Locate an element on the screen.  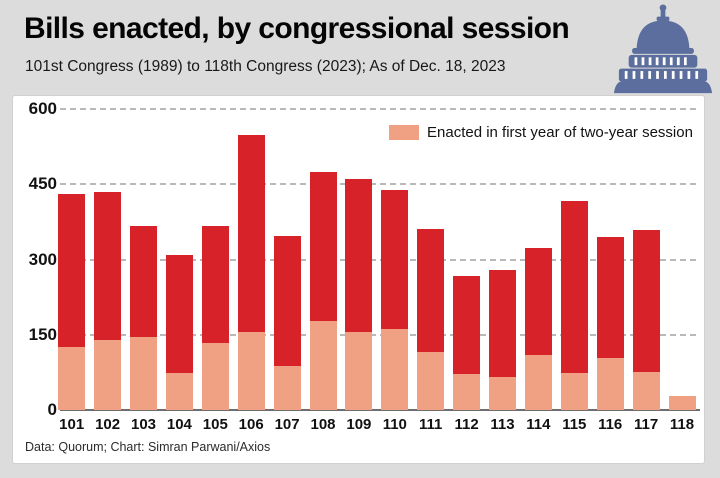
x-tick-label-113: 113 is located at coordinates (502, 424).